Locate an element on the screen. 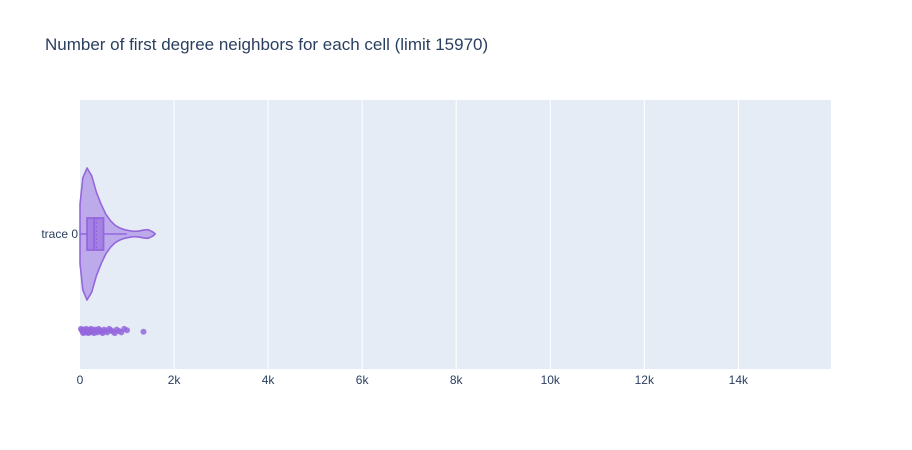 Image resolution: width=912 pixels, height=450 pixels. box-iqr is located at coordinates (95, 234).